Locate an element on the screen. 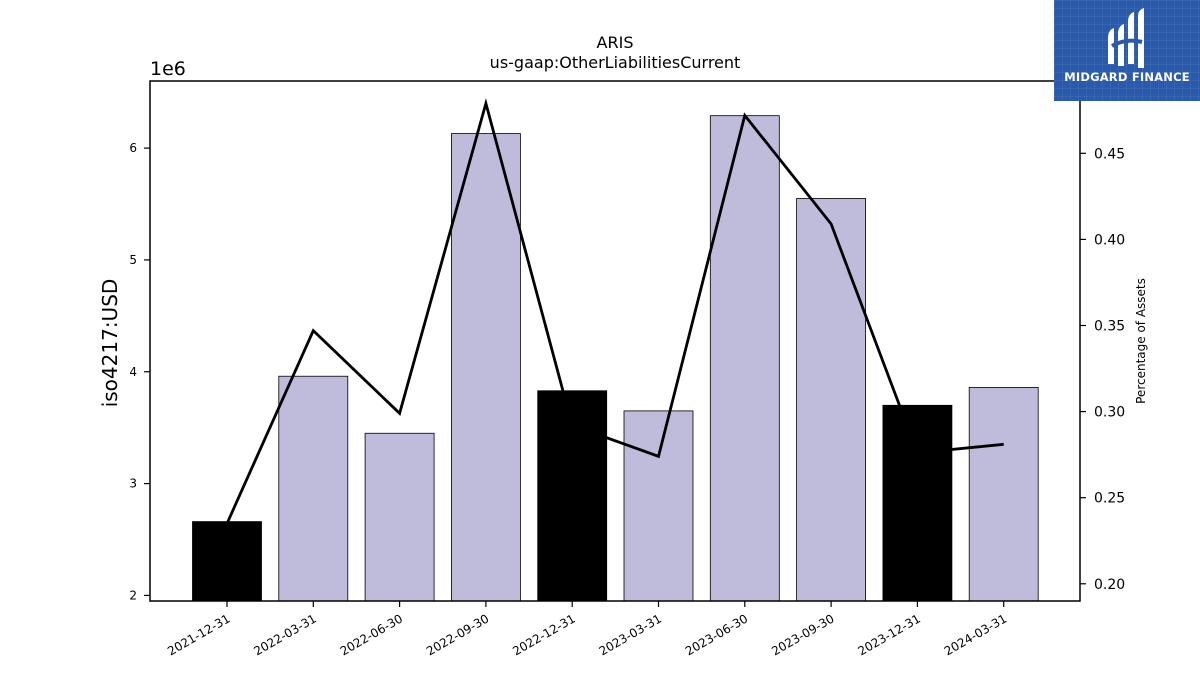 This screenshot has width=1200, height=675. logo-text: MIDGARD FINANCE is located at coordinates (1127, 77).